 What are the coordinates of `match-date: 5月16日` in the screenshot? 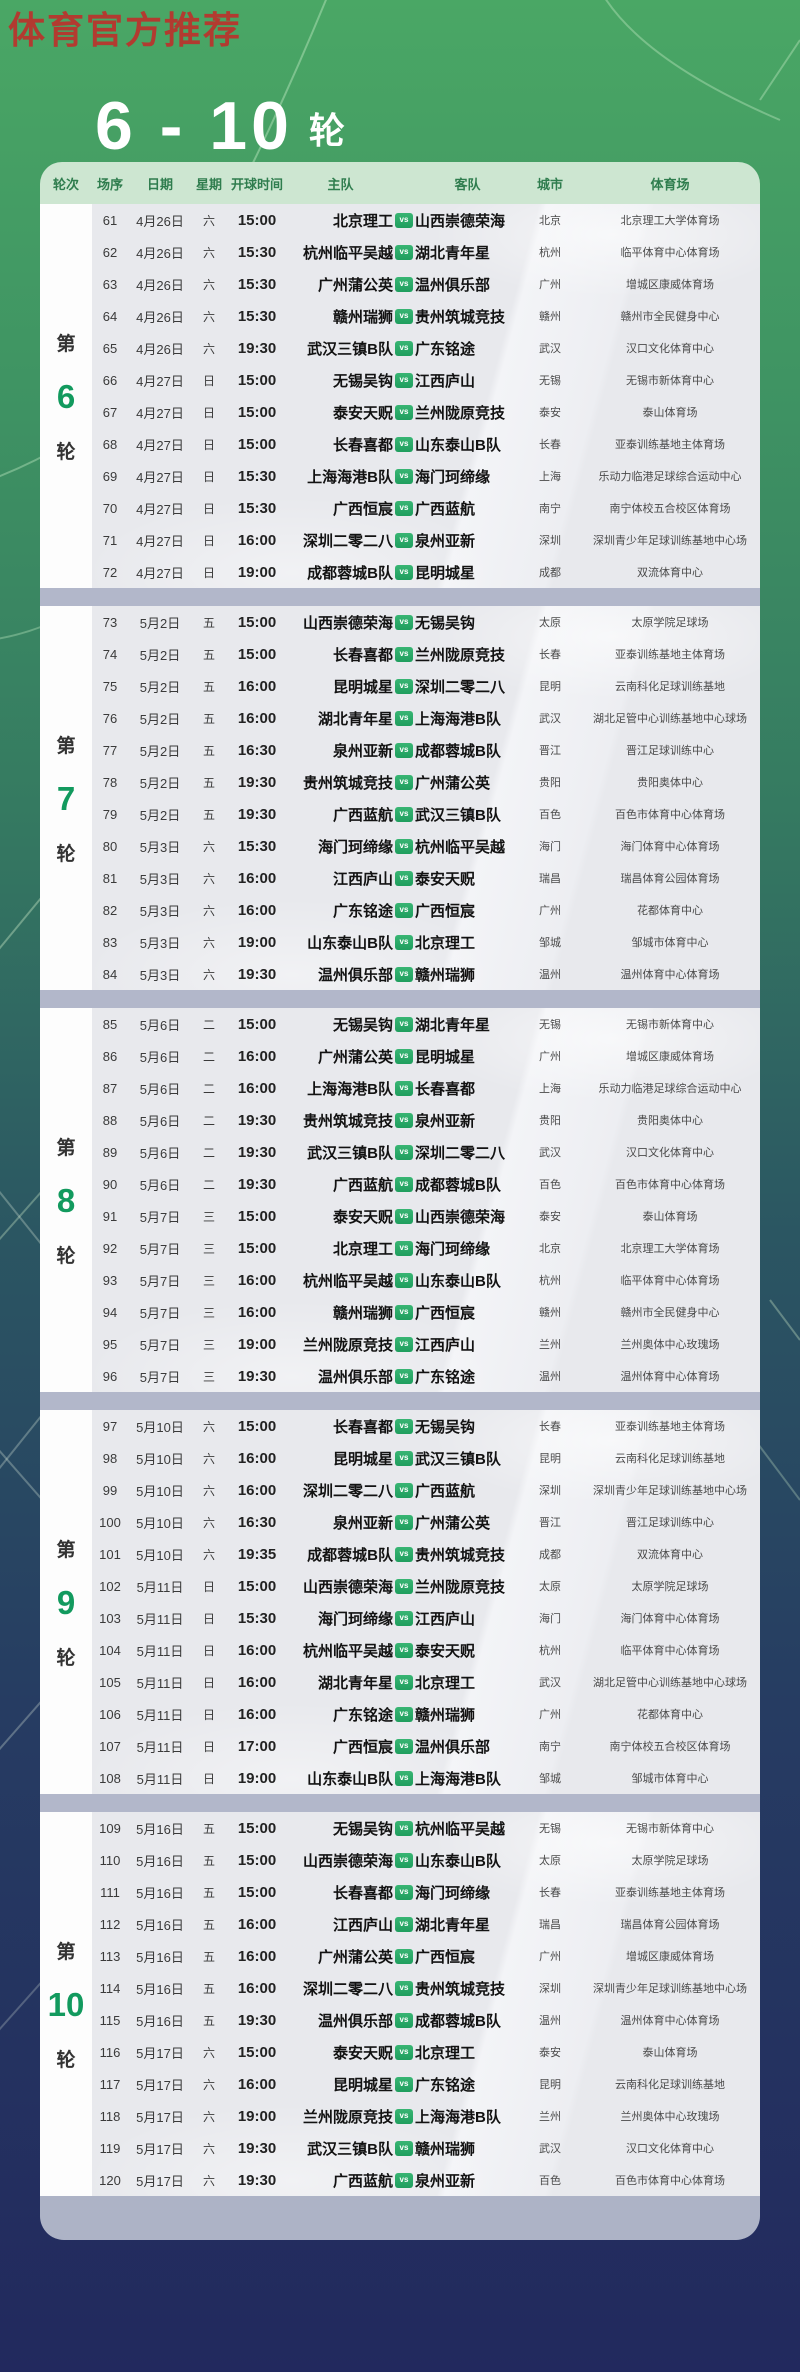 It's located at (160, 1861).